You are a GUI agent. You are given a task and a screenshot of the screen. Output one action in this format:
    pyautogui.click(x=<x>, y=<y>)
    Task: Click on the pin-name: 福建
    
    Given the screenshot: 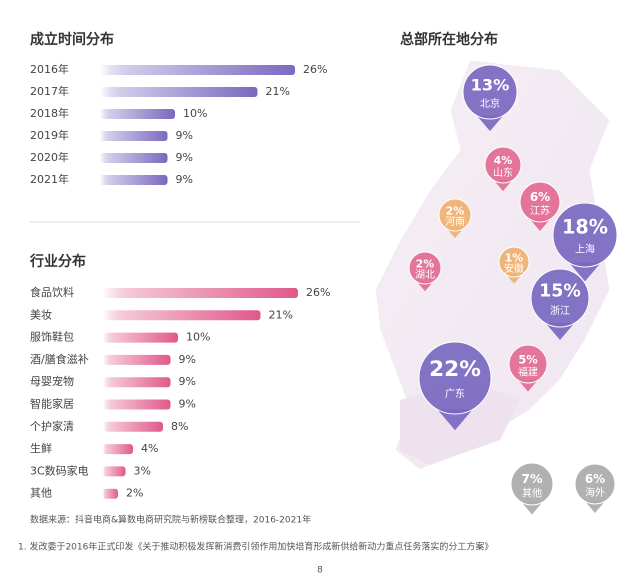 What is the action you would take?
    pyautogui.click(x=528, y=372)
    